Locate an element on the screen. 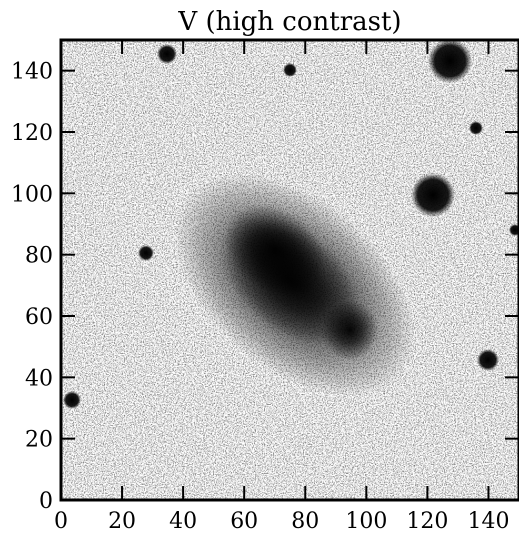 This screenshot has height=538, width=519. y-tick-label: 60 is located at coordinates (39, 317).